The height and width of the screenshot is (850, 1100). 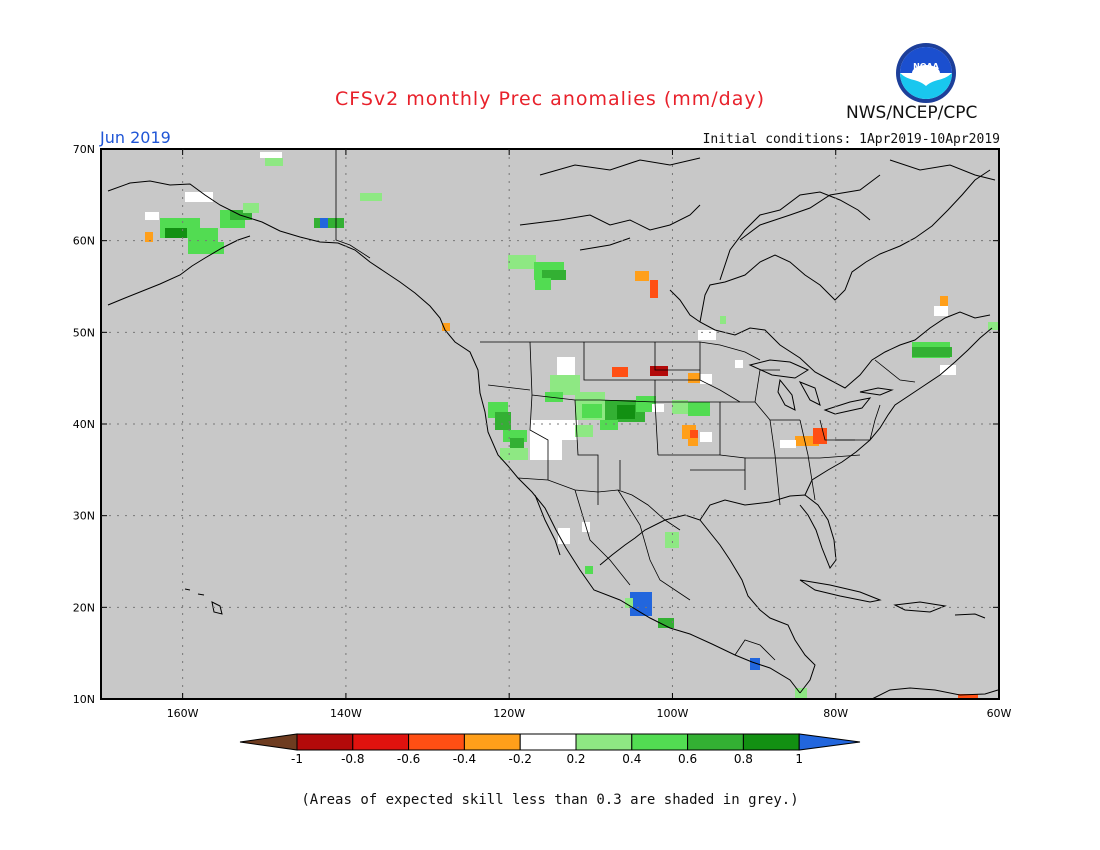 I want to click on lat-label: 50N, so click(x=84, y=332).